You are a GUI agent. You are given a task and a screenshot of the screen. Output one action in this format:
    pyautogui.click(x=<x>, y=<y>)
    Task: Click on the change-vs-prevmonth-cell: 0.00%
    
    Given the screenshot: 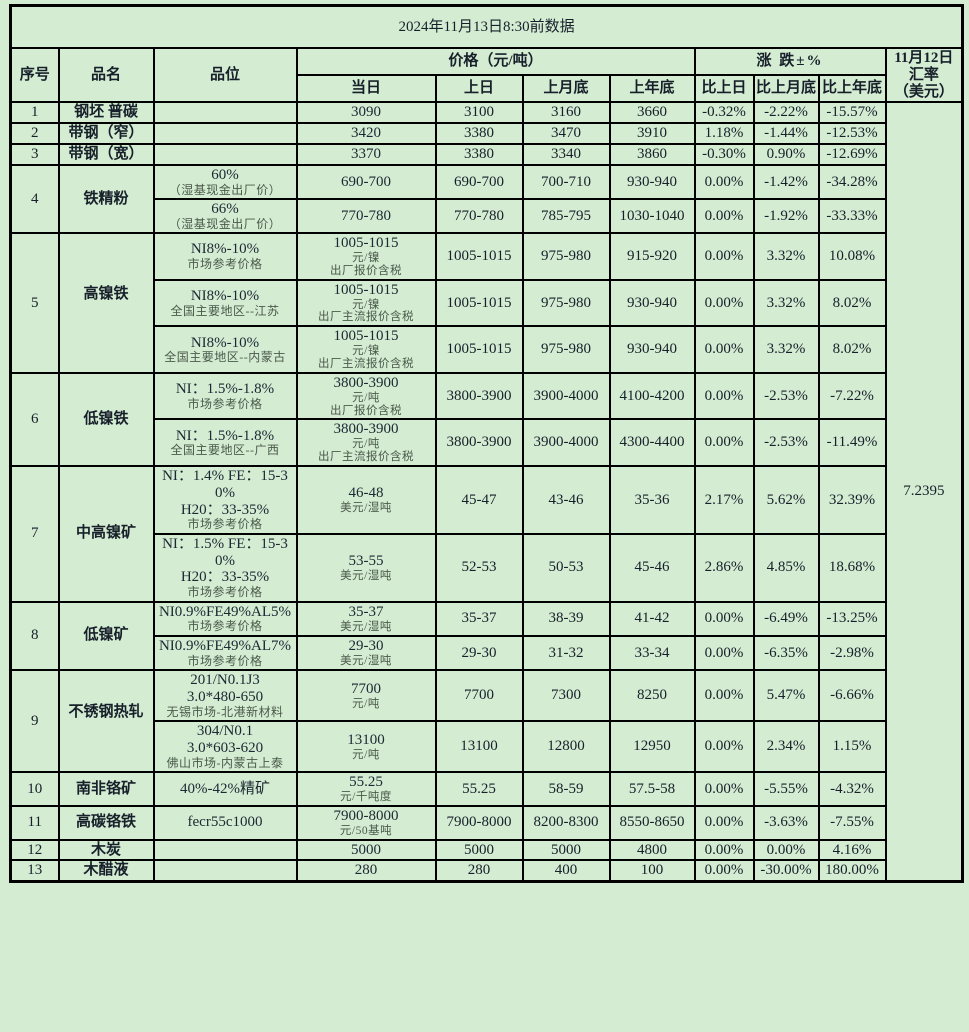 What is the action you would take?
    pyautogui.click(x=786, y=850)
    